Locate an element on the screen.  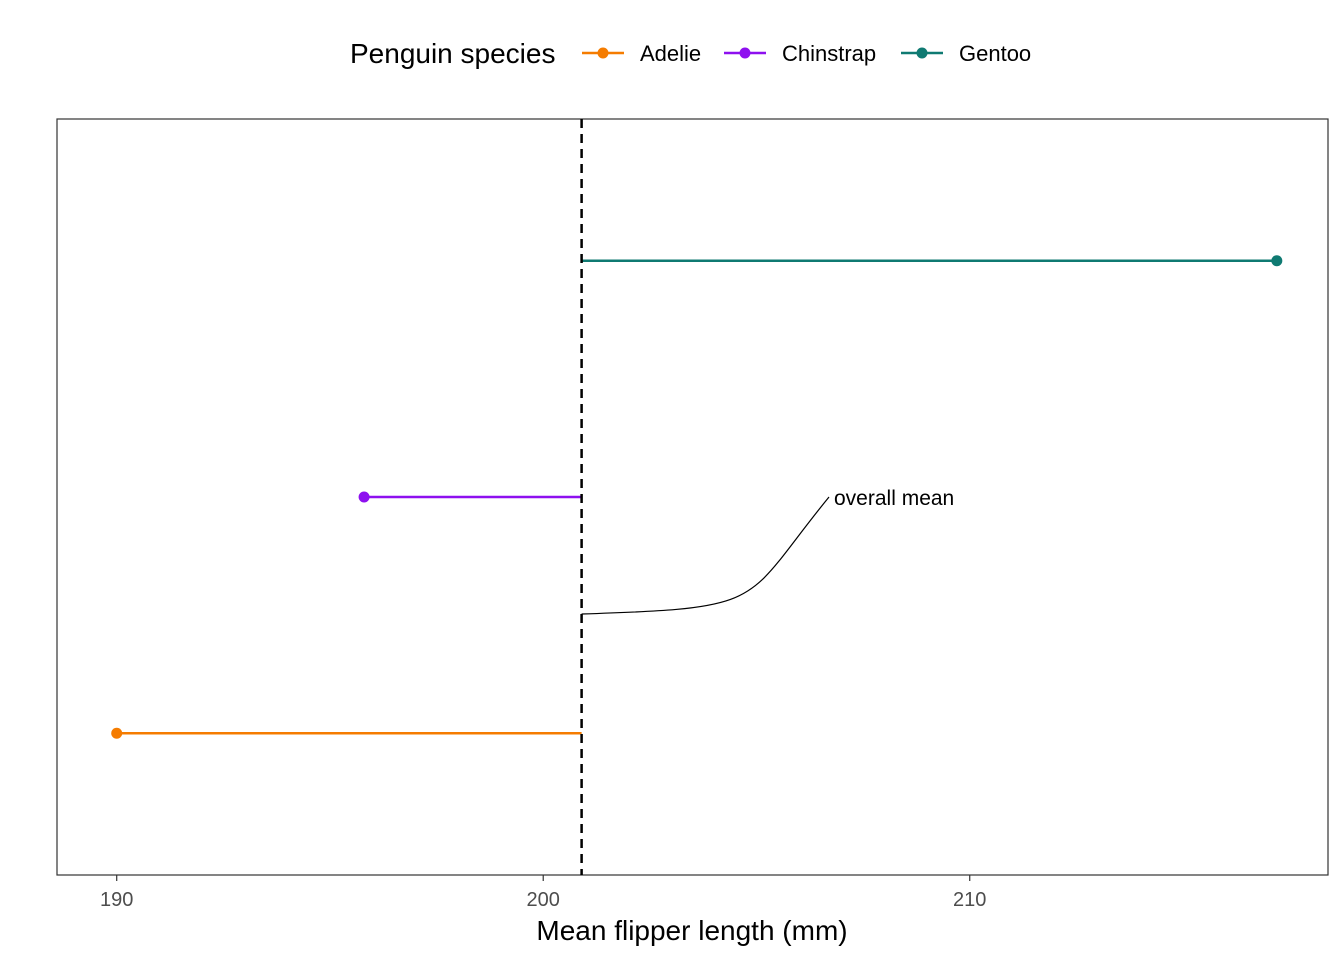
x-tick-label: 210 is located at coordinates (969, 900).